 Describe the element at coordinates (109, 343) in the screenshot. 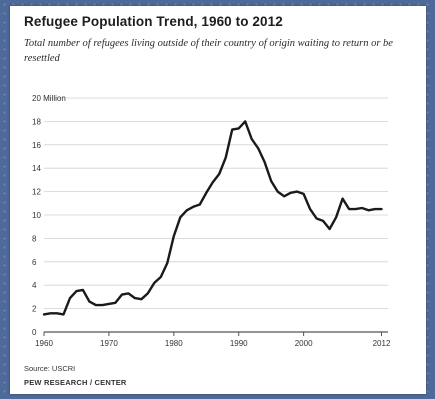

I see `x-tick-label: 1970` at that location.